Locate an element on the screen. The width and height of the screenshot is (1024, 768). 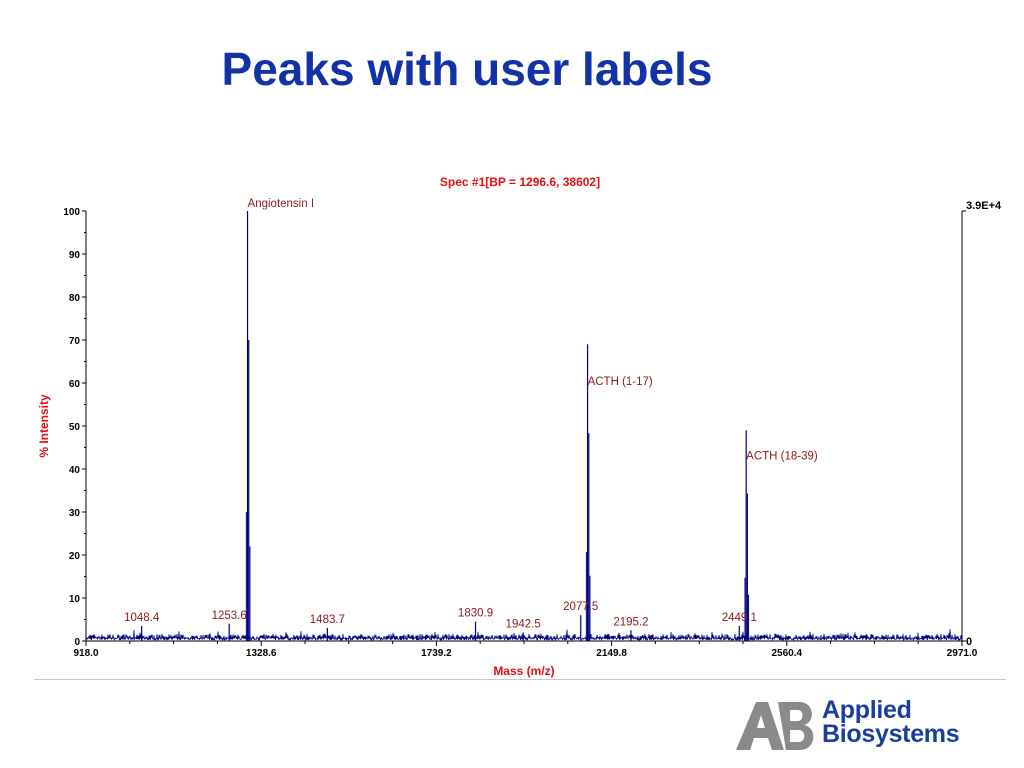
y-tick-label: 90 is located at coordinates (75, 255).